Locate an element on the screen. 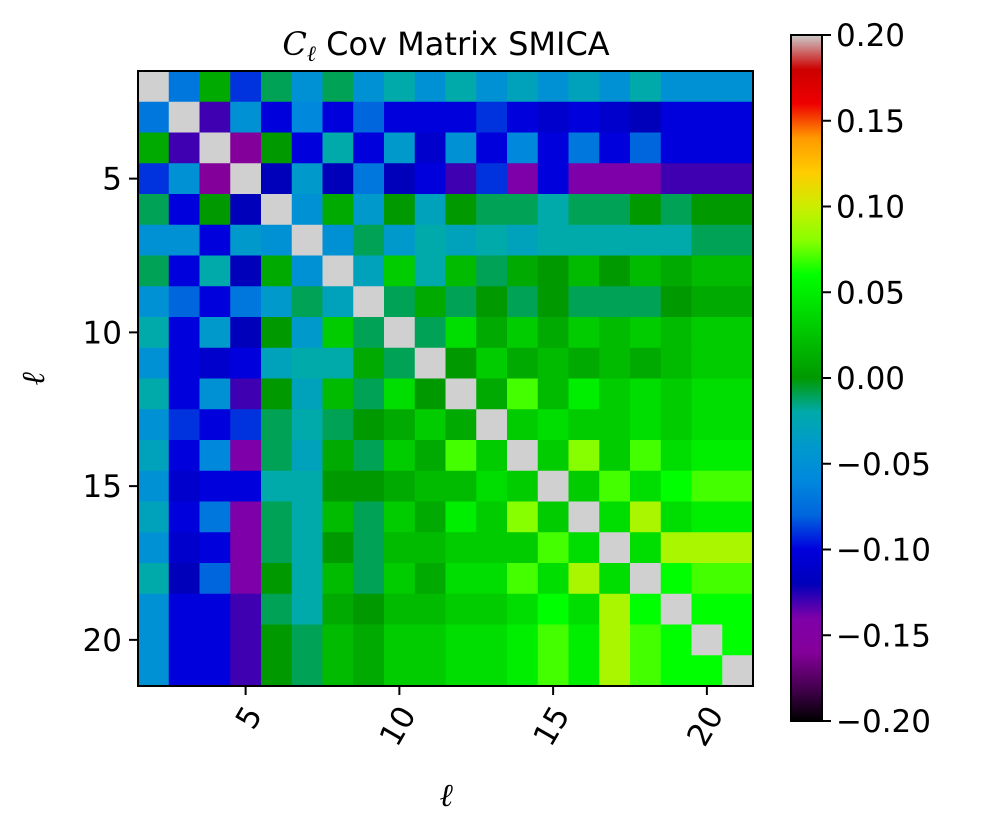 The image size is (985, 837). x-tick-label: 10 is located at coordinates (398, 726).